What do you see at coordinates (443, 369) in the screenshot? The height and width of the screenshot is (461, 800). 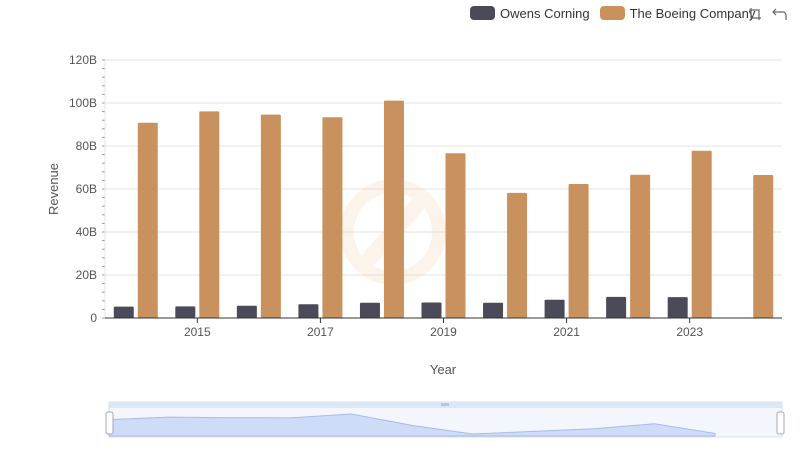 I see `x-axis-label: Year` at bounding box center [443, 369].